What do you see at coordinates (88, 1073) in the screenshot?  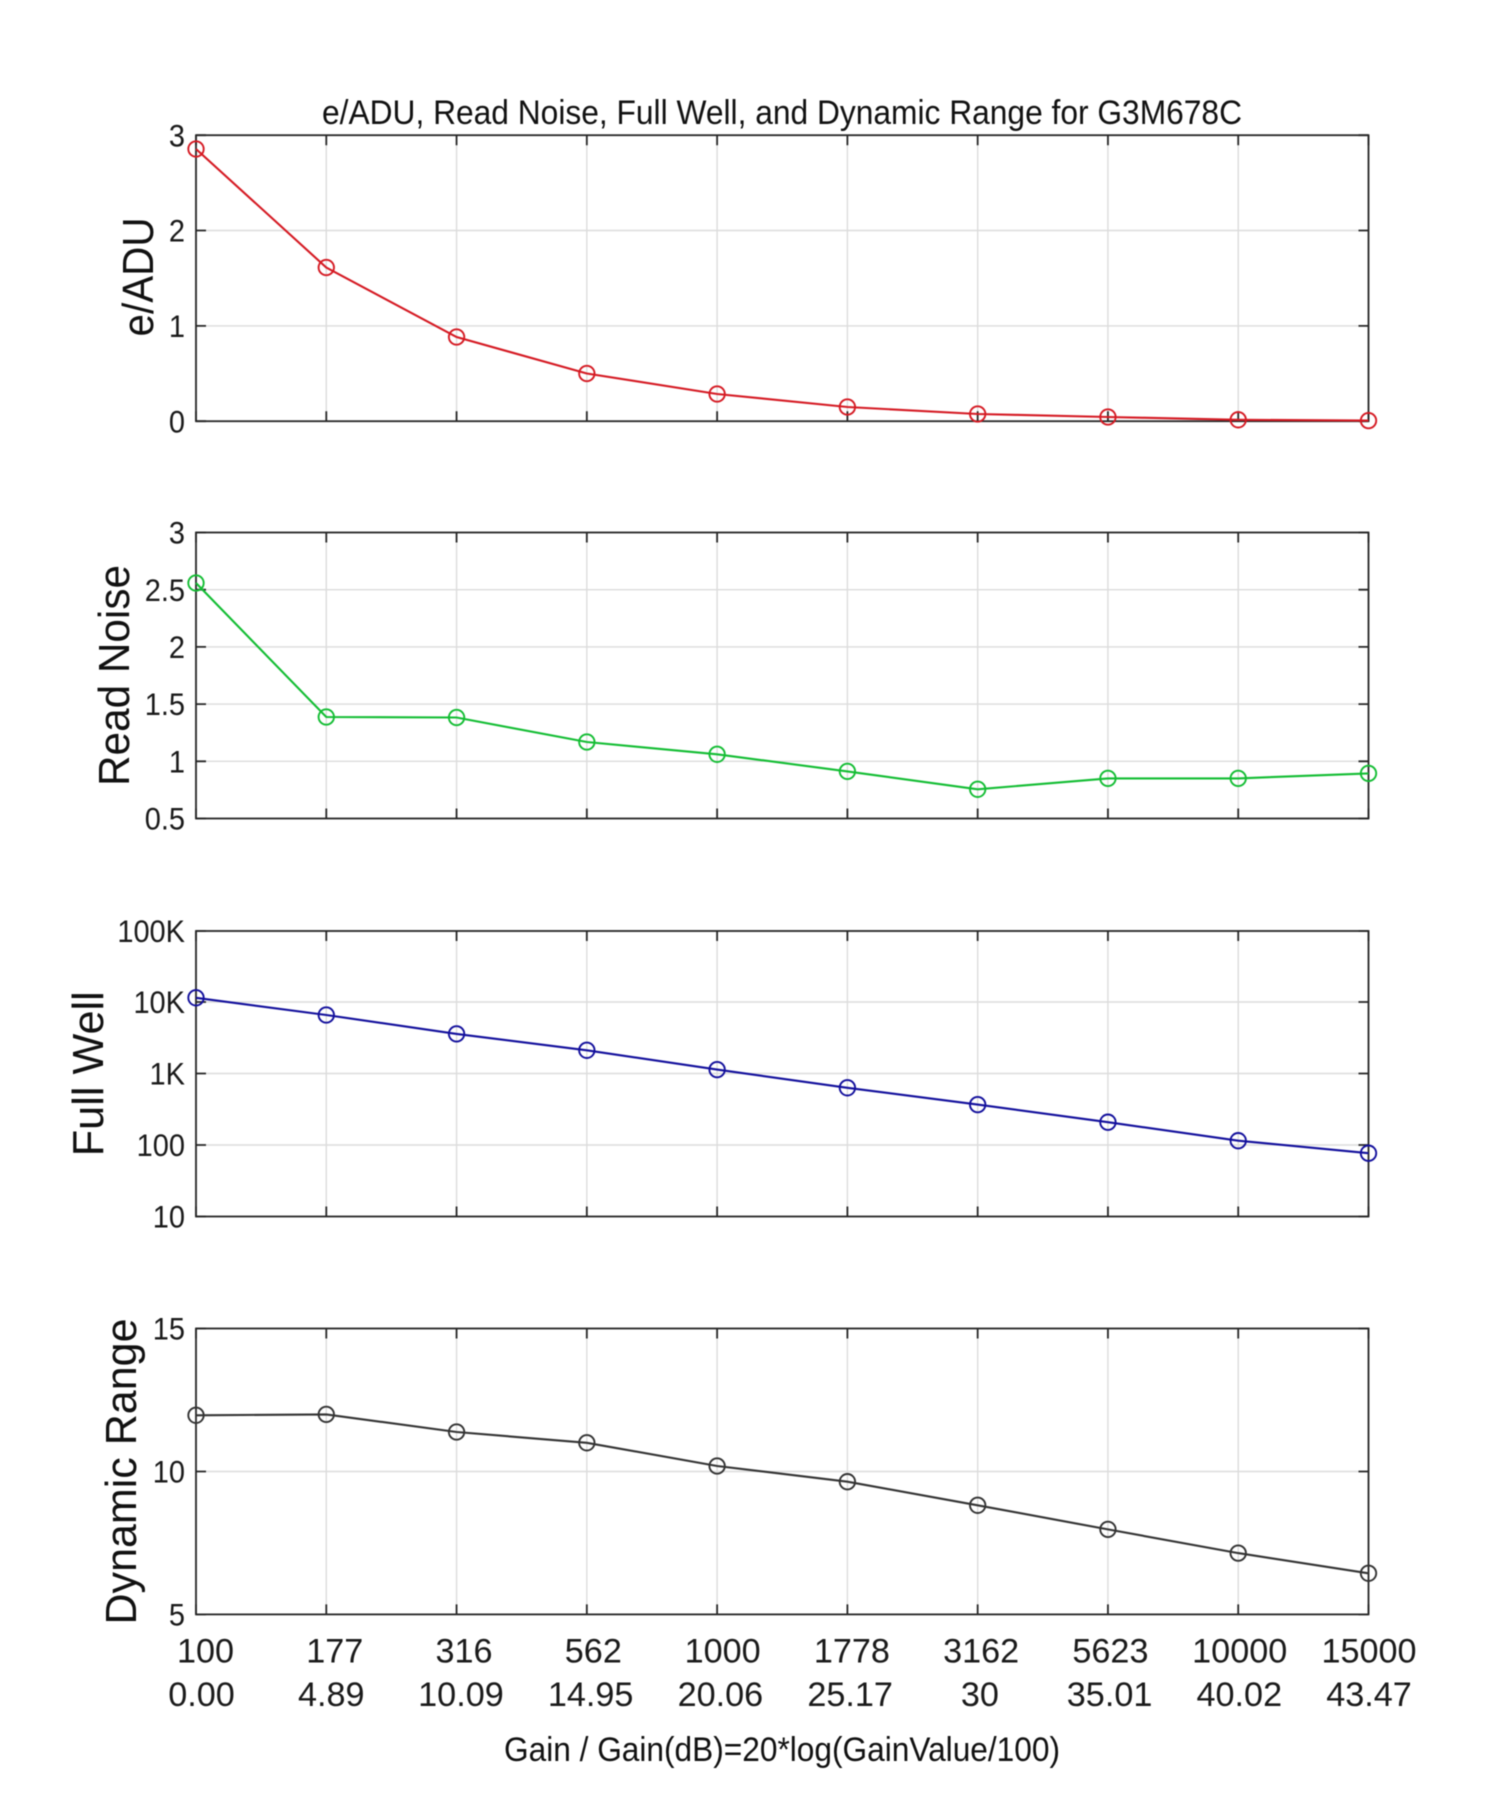 I see `svg-text: Full Well` at bounding box center [88, 1073].